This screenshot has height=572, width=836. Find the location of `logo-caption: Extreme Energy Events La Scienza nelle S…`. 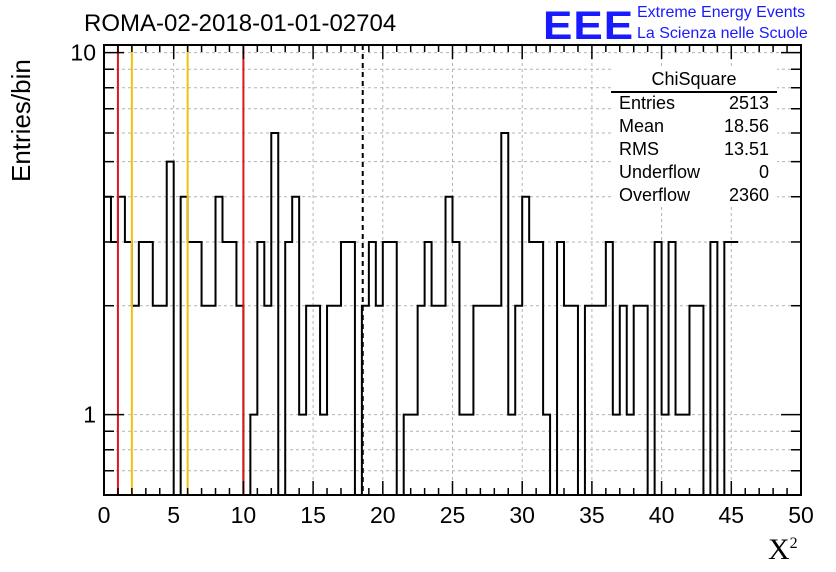

logo-caption: Extreme Energy Events La Scienza nelle S… is located at coordinates (722, 23).